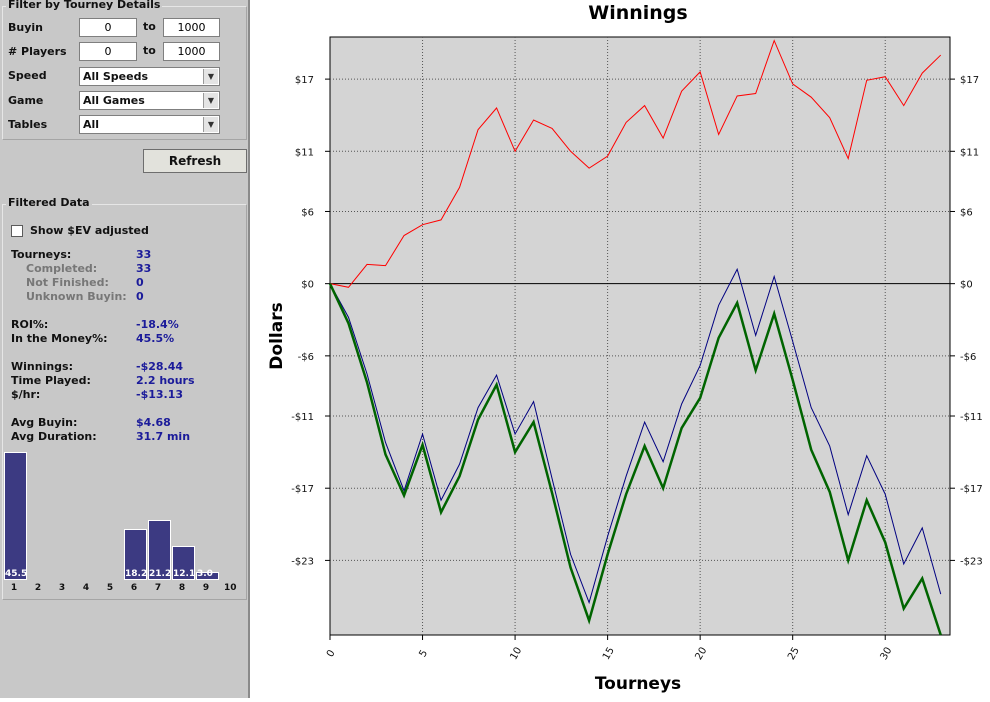 The height and width of the screenshot is (702, 990). What do you see at coordinates (302, 417) in the screenshot?
I see `y-tick-label-left: -$11` at bounding box center [302, 417].